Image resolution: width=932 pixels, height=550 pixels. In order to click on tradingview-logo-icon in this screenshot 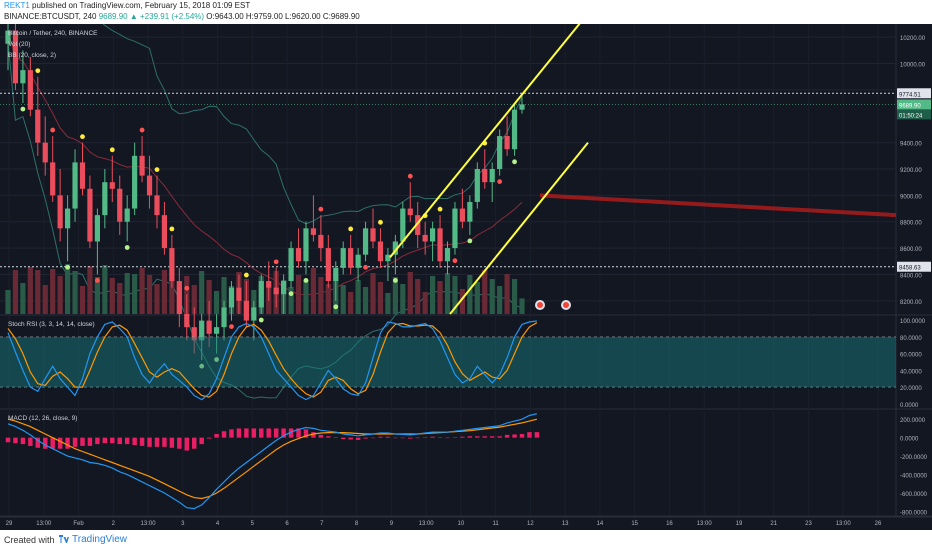, I will do `click(64, 539)`.